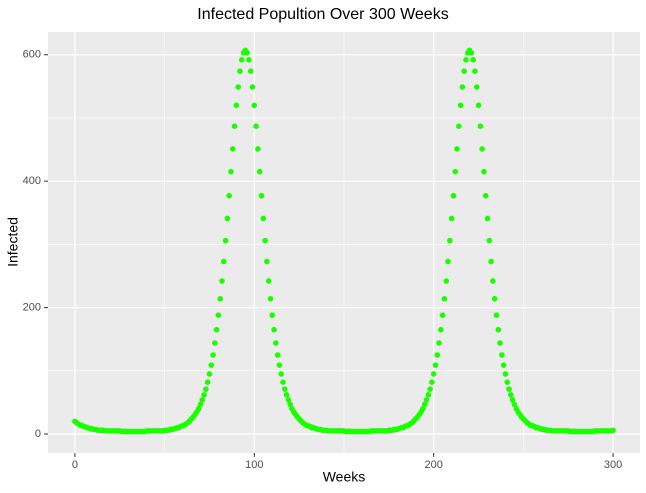 The width and height of the screenshot is (646, 493). What do you see at coordinates (32, 181) in the screenshot?
I see `y-tick-label: 400` at bounding box center [32, 181].